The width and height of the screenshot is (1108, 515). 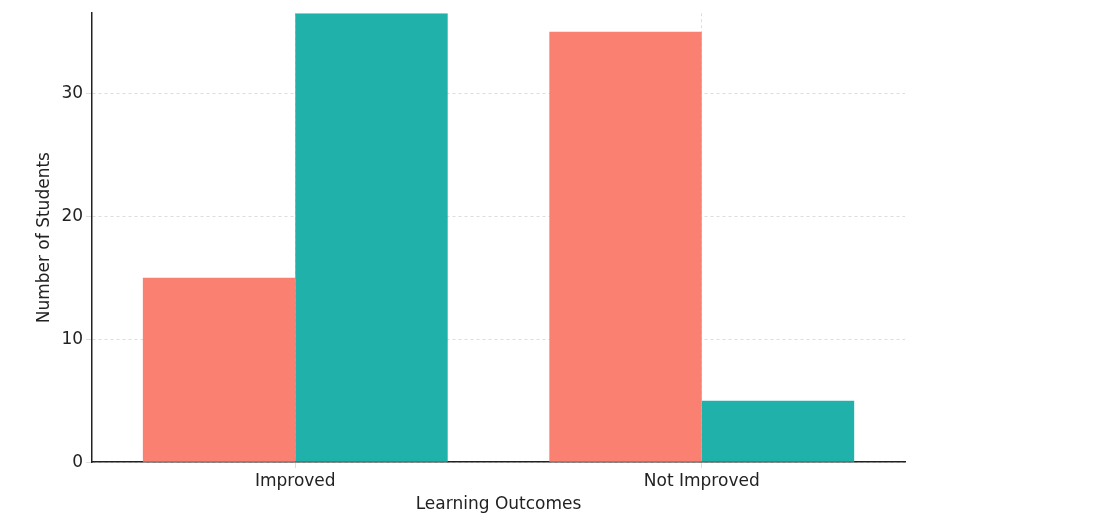 What do you see at coordinates (72, 214) in the screenshot?
I see `y-tick-label: 20` at bounding box center [72, 214].